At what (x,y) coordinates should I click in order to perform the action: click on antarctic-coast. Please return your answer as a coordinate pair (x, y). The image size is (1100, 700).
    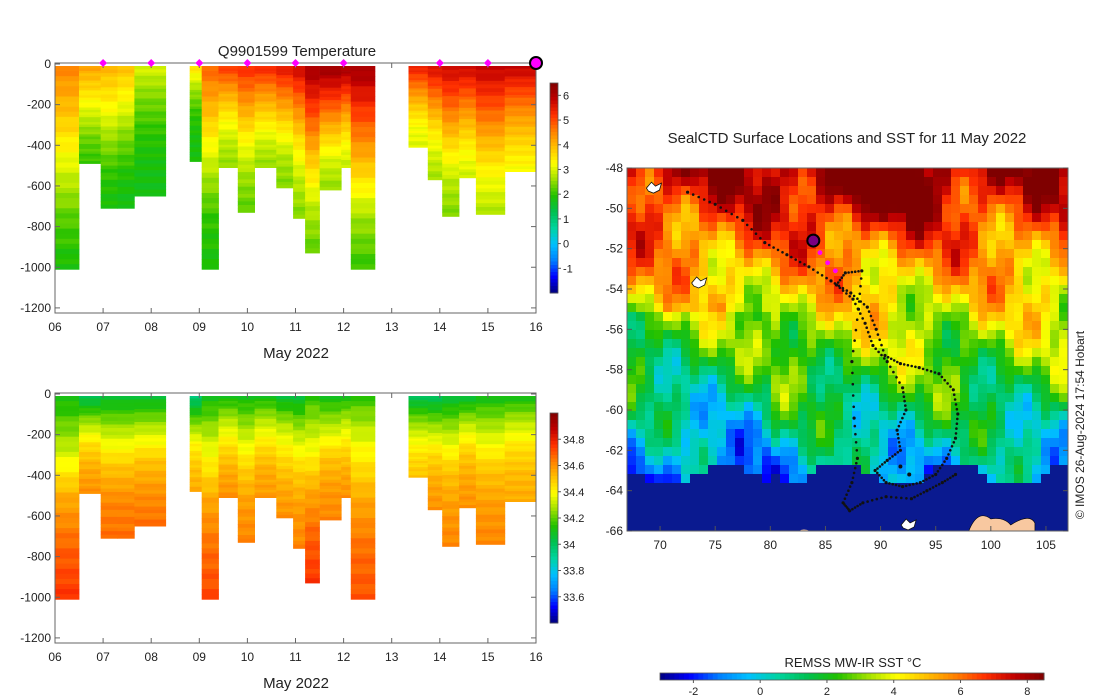
    Looking at the image, I should click on (1002, 523).